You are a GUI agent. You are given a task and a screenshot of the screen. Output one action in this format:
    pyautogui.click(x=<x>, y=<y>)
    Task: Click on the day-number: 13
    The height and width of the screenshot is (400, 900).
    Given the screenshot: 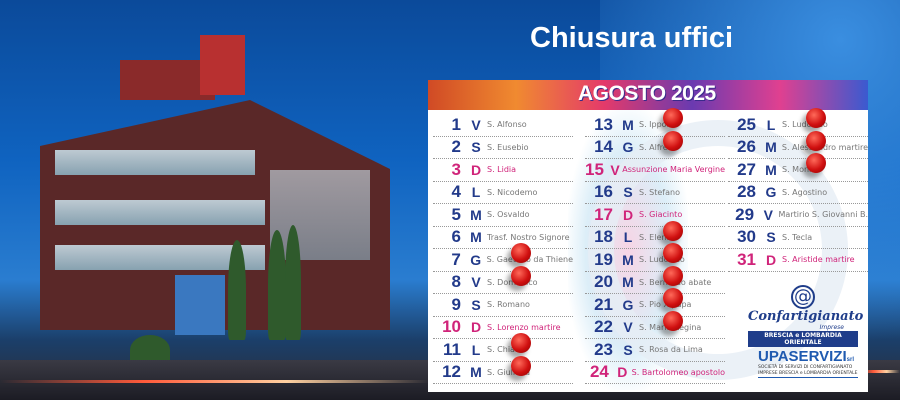 What is the action you would take?
    pyautogui.click(x=603, y=124)
    